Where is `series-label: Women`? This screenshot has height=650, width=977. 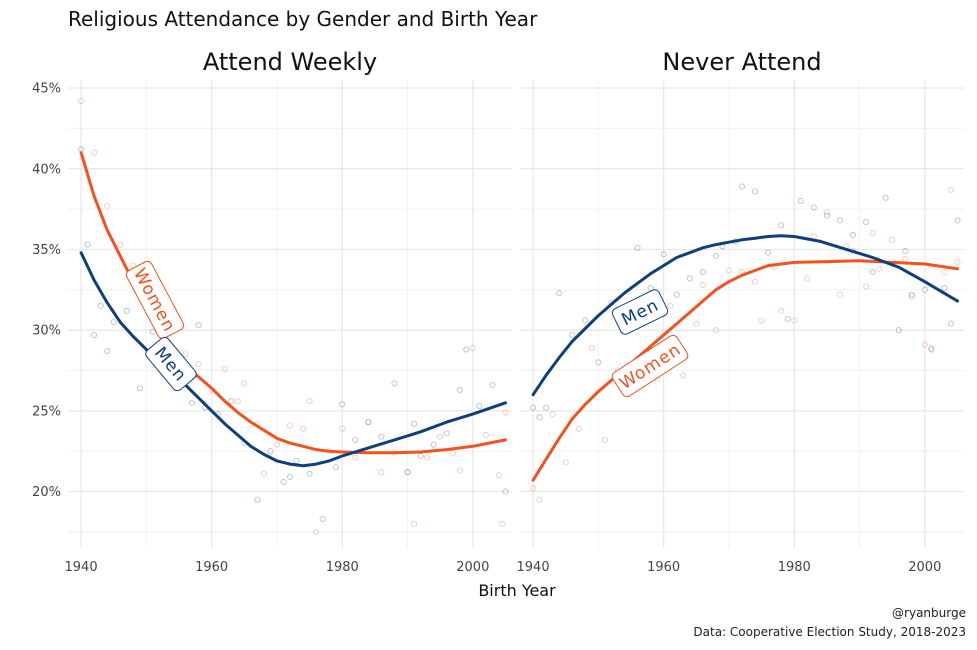
series-label: Women is located at coordinates (155, 300).